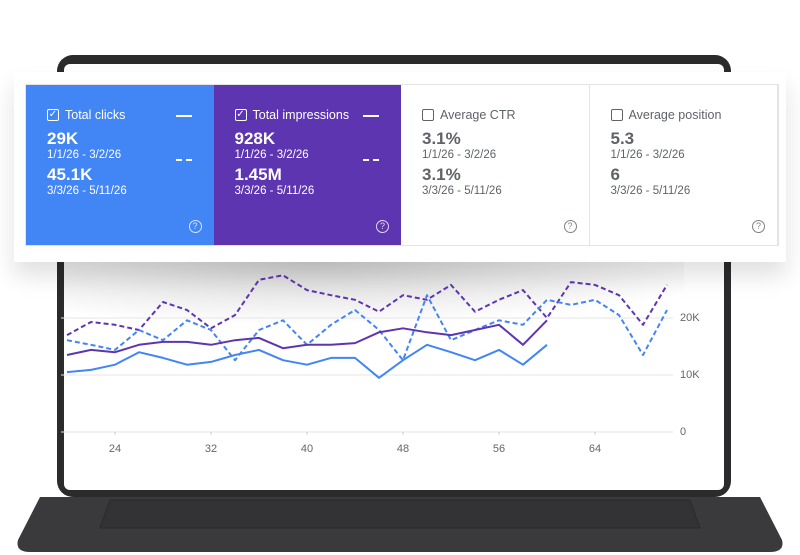 This screenshot has width=800, height=555. Describe the element at coordinates (130, 115) in the screenshot. I see `card-header: ✓ Total clicks` at that location.